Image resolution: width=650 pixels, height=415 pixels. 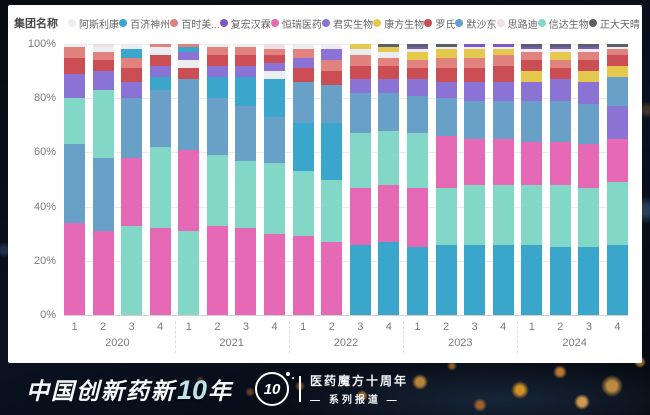 I want to click on legend-item-innovent: 信达生物, so click(x=563, y=23).